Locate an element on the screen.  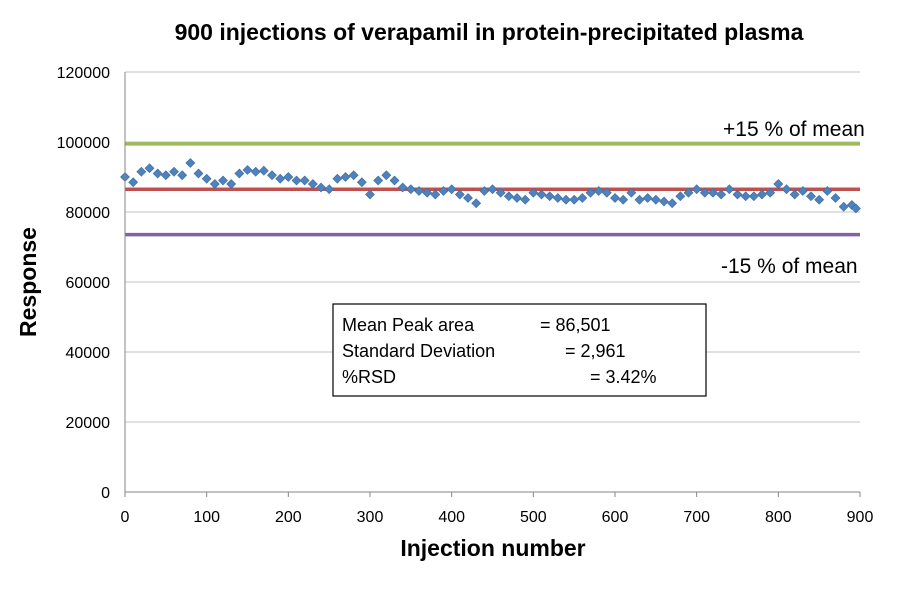
x-tick-label: 900 is located at coordinates (860, 517).